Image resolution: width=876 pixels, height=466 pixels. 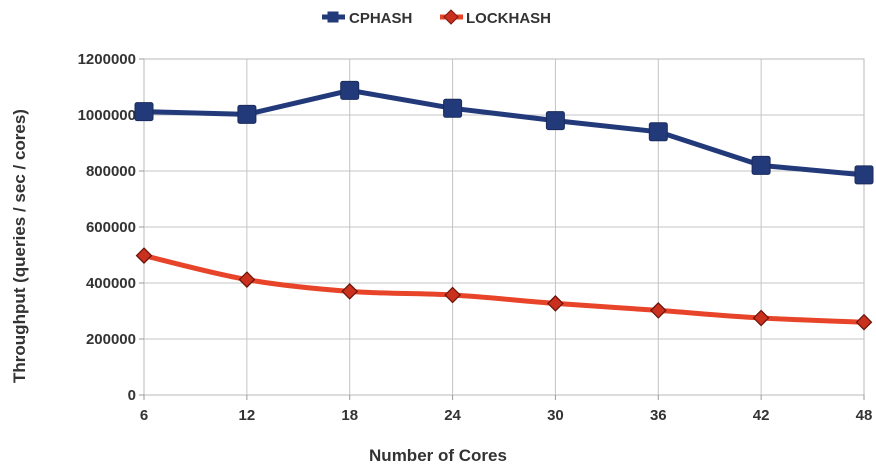 I want to click on legend-item-lockhash: LOCKHASH, so click(x=495, y=18).